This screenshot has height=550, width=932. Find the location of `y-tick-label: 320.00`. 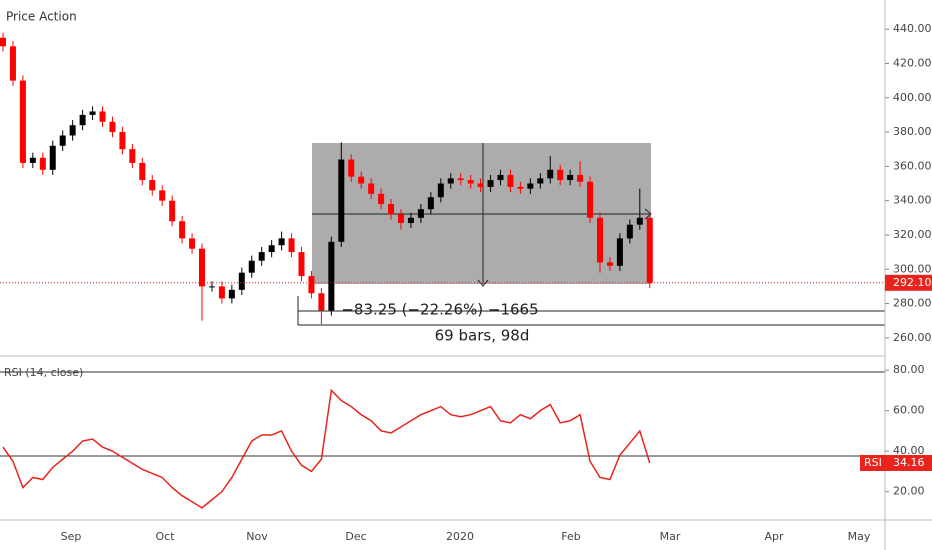

y-tick-label: 320.00 is located at coordinates (912, 234).